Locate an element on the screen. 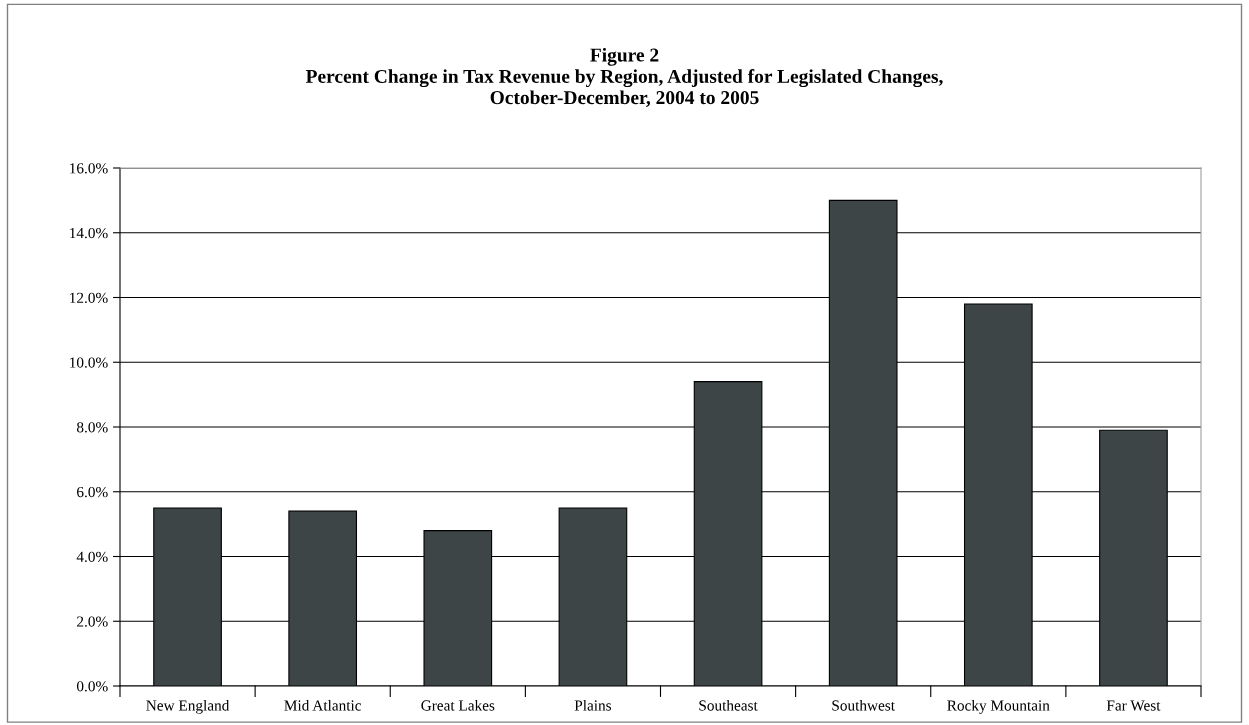 The image size is (1249, 725). y-tick-label: 0.0% is located at coordinates (92, 686).